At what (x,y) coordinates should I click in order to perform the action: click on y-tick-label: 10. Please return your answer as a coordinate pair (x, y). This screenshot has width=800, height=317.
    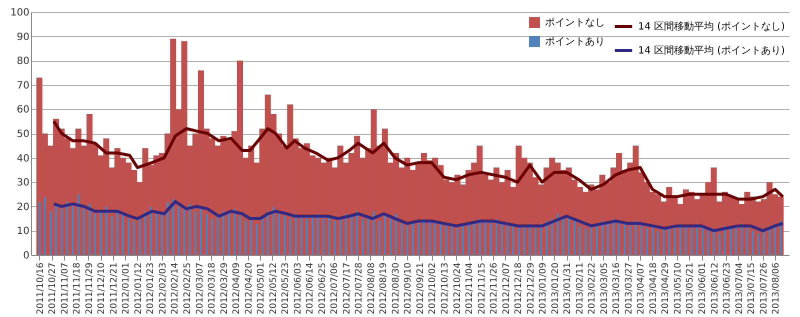
    Looking at the image, I should click on (23, 232).